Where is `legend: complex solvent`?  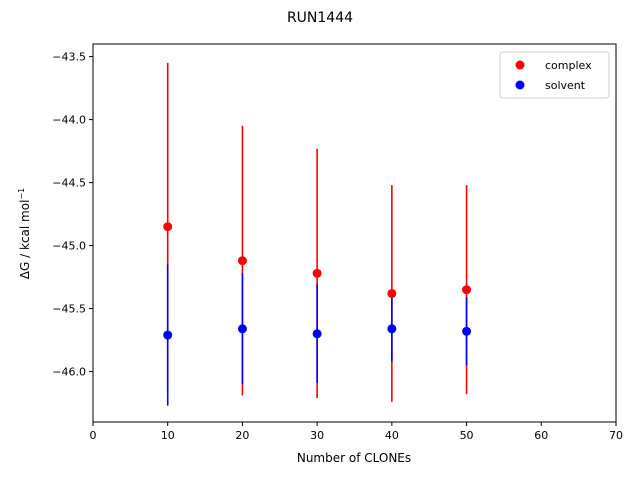
legend: complex solvent is located at coordinates (554, 75).